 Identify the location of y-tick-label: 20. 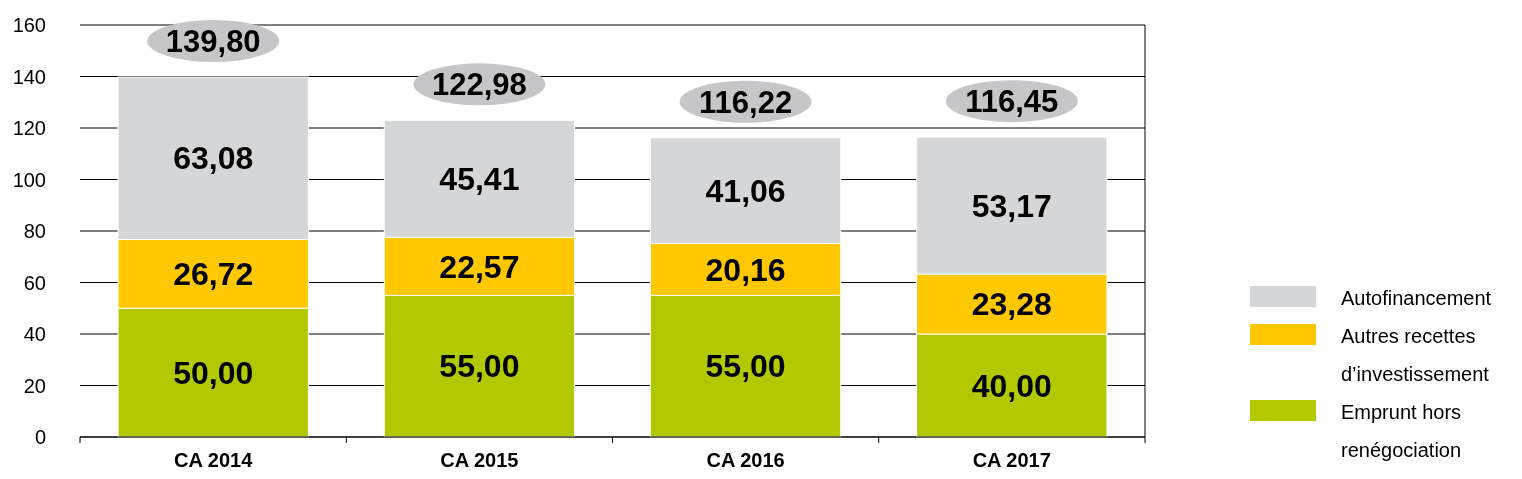
(34, 385).